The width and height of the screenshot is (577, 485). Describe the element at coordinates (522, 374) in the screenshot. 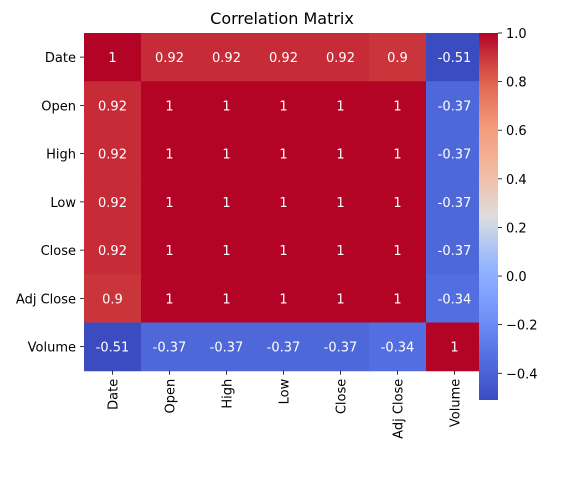

I see `colorbar-tick-label: −0.4` at that location.